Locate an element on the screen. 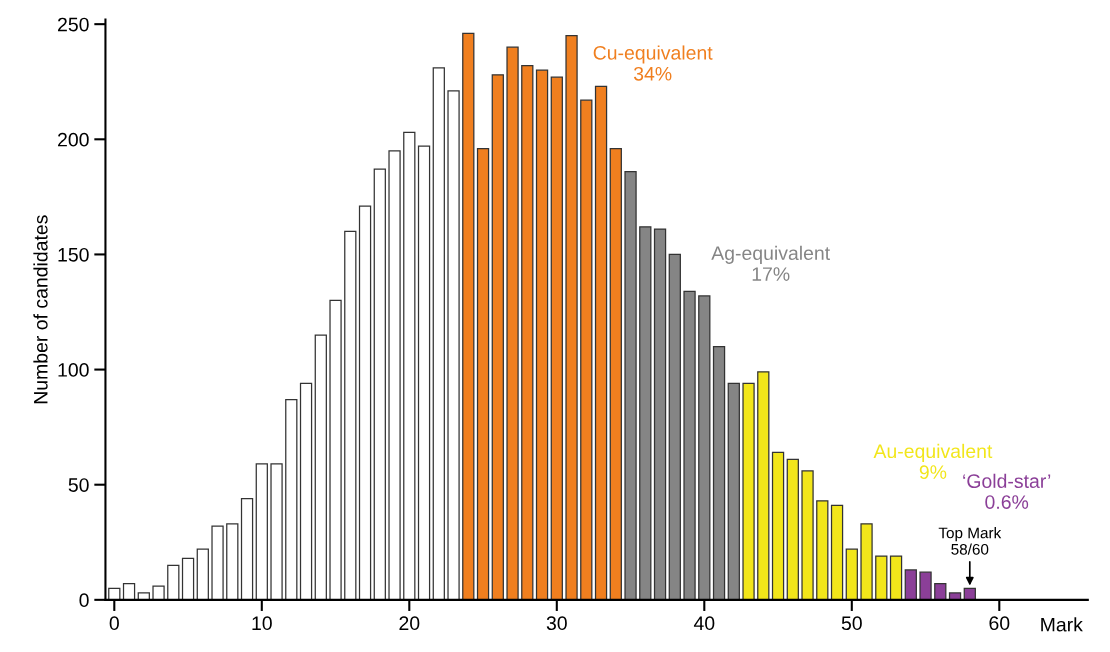 The height and width of the screenshot is (652, 1110). y-tick-label: 50 is located at coordinates (78, 485).